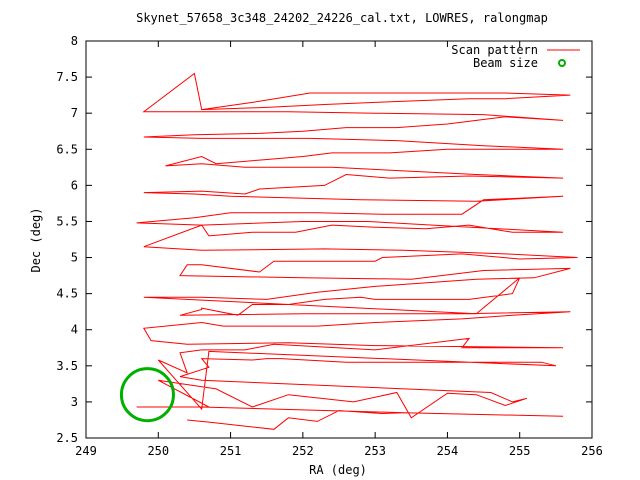 This screenshot has width=640, height=480. I want to click on y-tick-label: 6.5, so click(67, 149).